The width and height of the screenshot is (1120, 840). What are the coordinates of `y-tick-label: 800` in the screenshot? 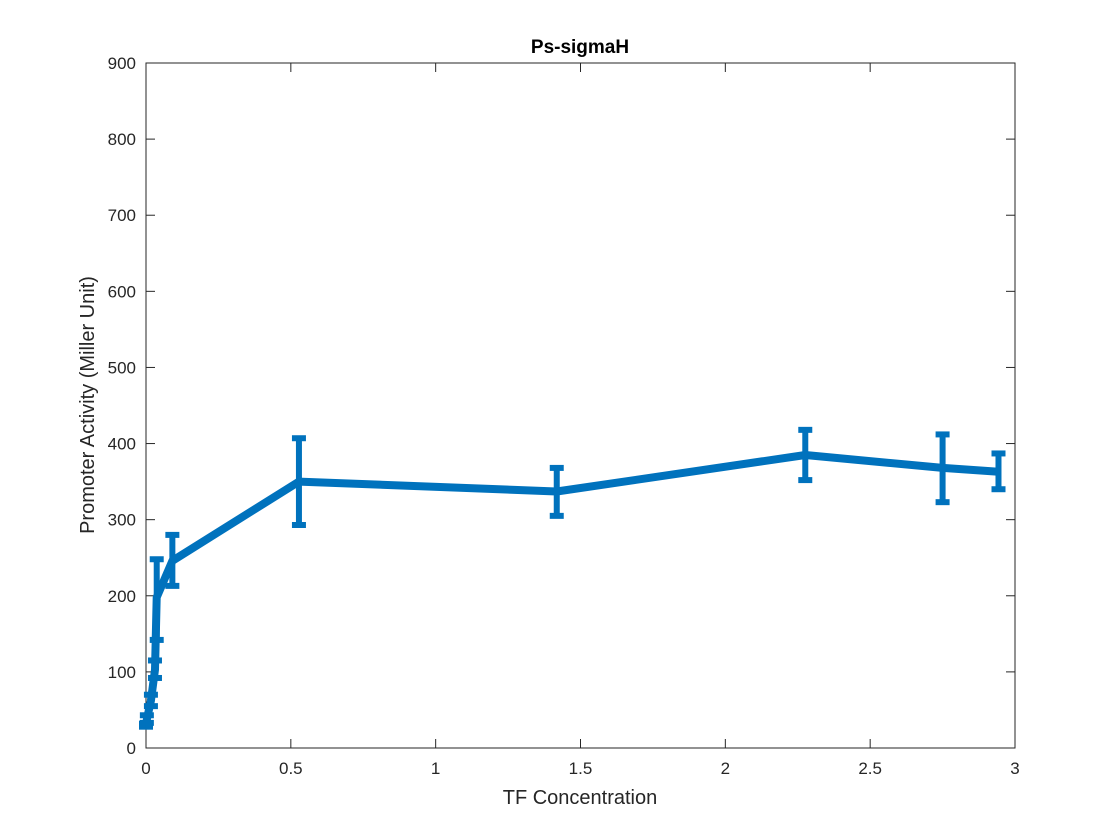 It's located at (122, 139).